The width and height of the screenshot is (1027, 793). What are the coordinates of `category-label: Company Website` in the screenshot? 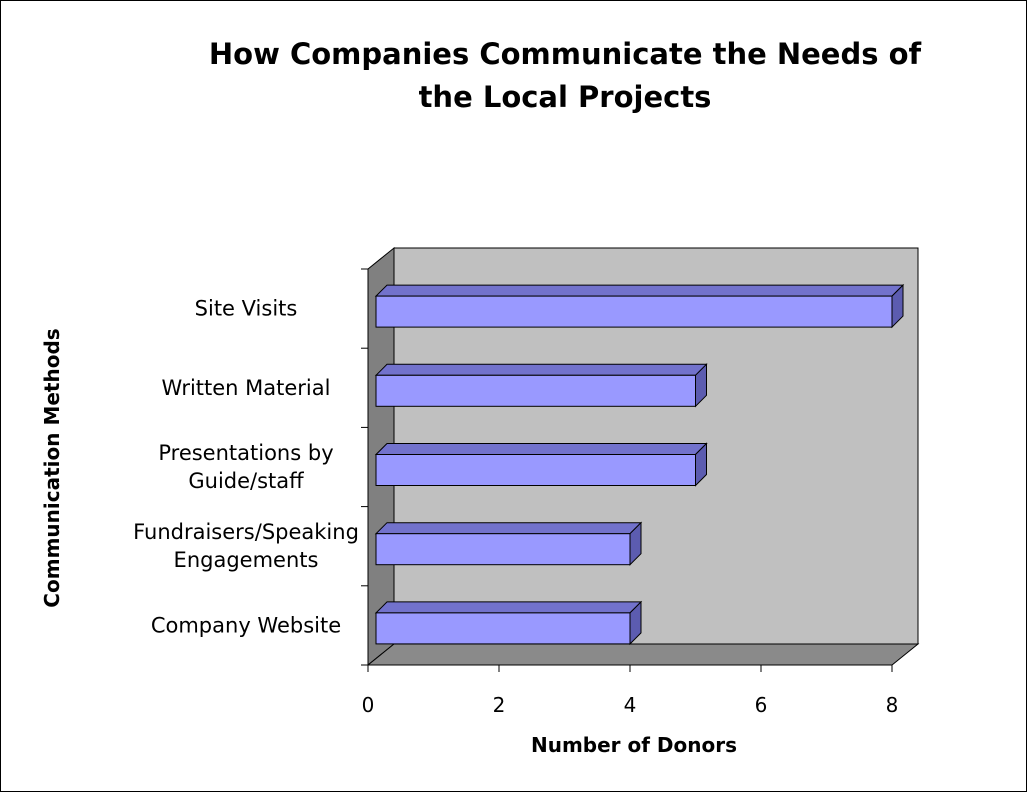 It's located at (246, 625).